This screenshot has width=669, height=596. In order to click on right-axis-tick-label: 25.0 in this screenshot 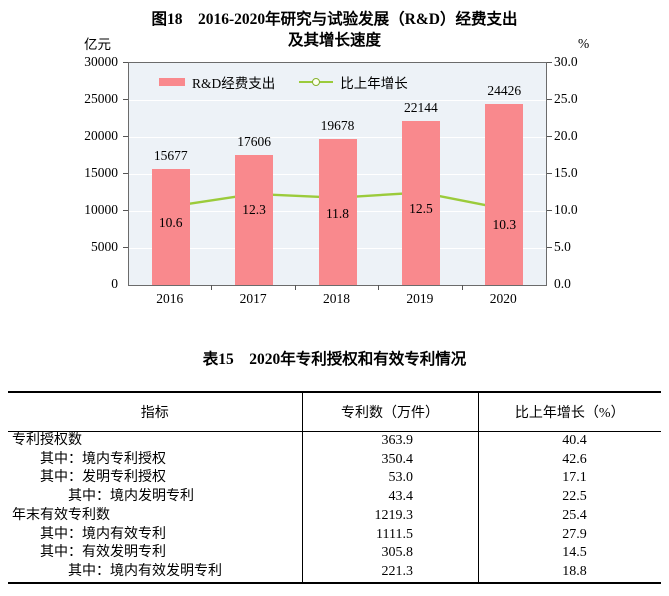, I will do `click(566, 98)`.